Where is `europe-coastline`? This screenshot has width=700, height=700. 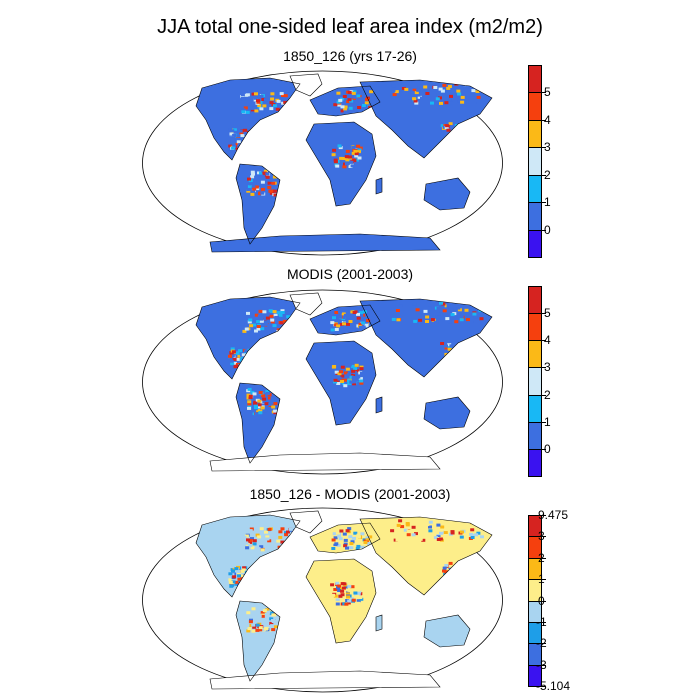
europe-coastline is located at coordinates (345, 320).